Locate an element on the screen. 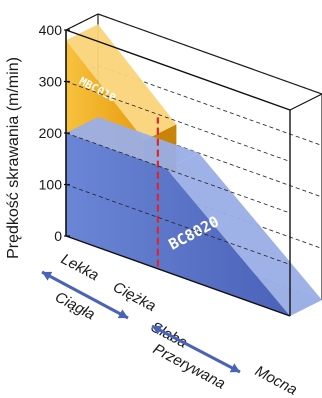  top-right-connector is located at coordinates (305, 102).